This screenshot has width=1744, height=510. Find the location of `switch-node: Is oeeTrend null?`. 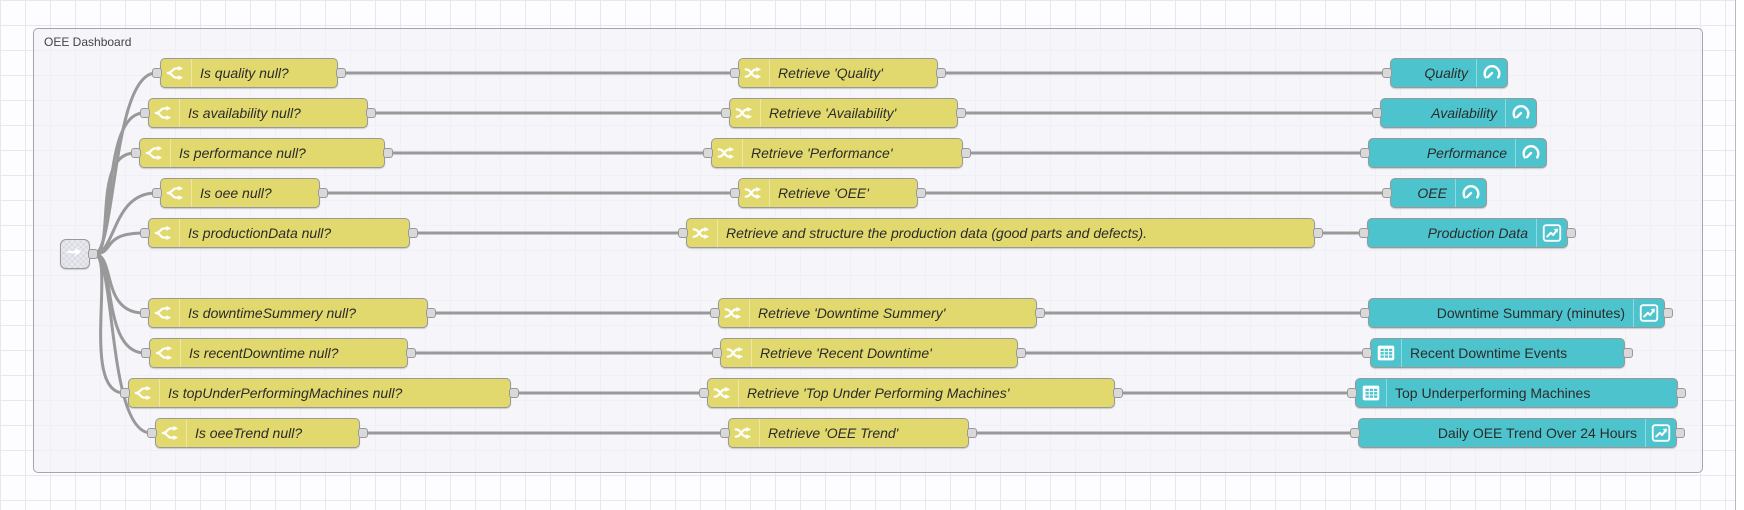

switch-node: Is oeeTrend null? is located at coordinates (257, 433).